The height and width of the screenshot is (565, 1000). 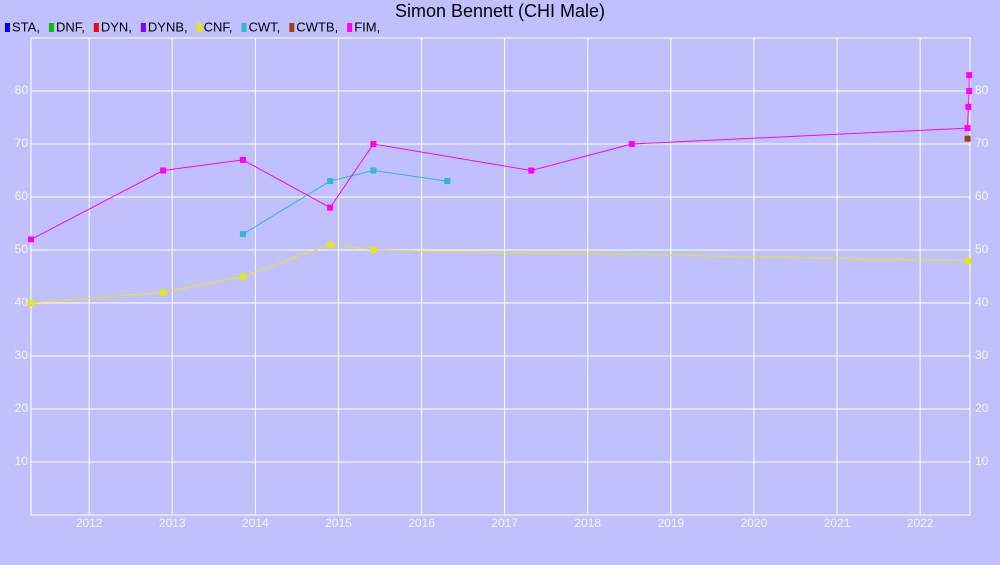 What do you see at coordinates (421, 523) in the screenshot?
I see `x-tick-label: 2016` at bounding box center [421, 523].